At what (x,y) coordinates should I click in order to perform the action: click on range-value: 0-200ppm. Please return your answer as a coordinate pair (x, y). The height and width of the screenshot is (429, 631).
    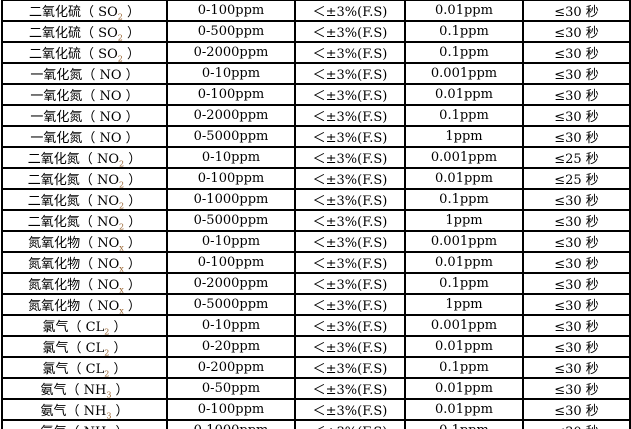
    Looking at the image, I should click on (231, 367).